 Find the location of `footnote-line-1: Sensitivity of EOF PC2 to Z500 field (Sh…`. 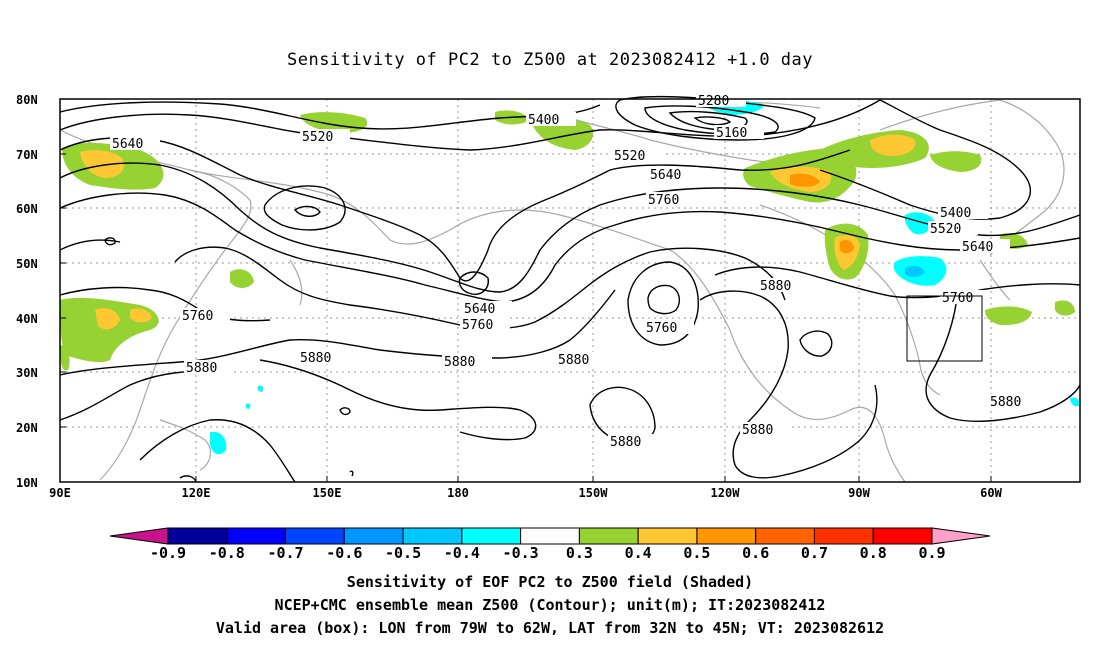

footnote-line-1: Sensitivity of EOF PC2 to Z500 field (Sh… is located at coordinates (550, 582).